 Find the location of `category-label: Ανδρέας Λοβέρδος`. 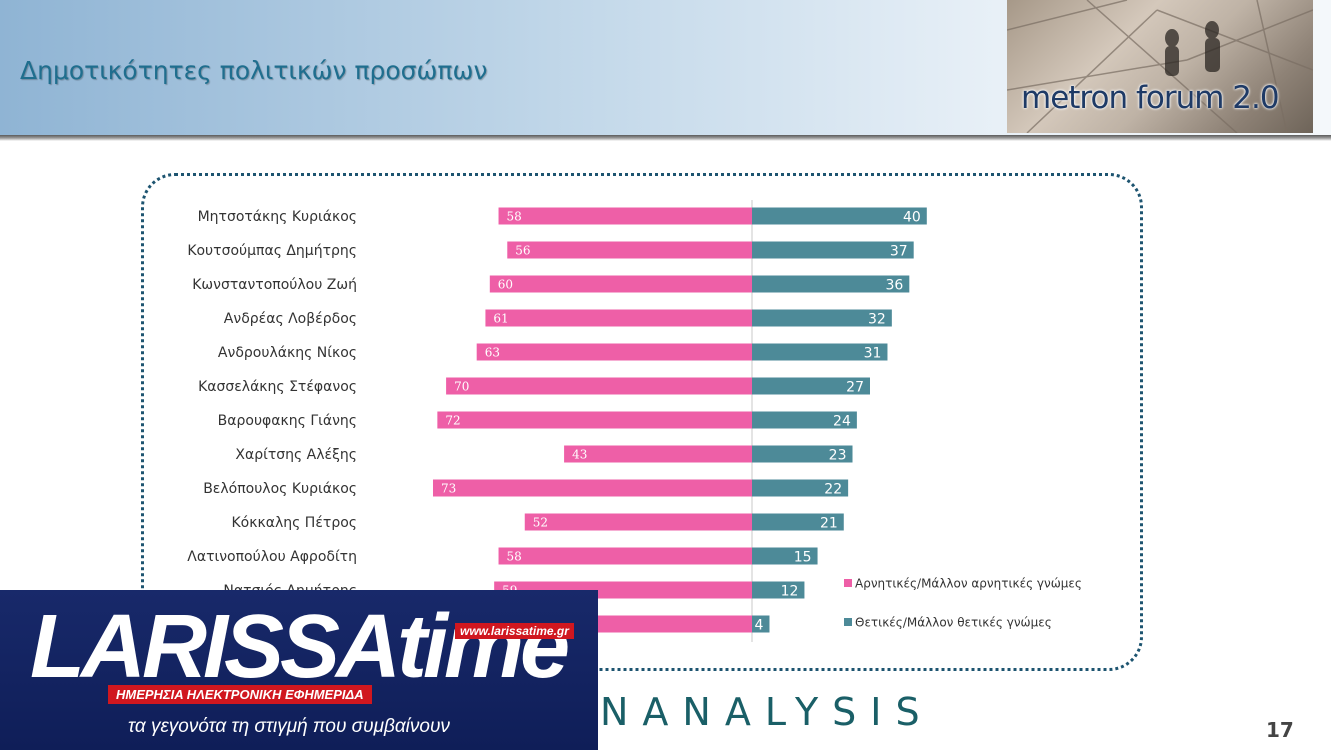

category-label: Ανδρέας Λοβέρδος is located at coordinates (290, 319).